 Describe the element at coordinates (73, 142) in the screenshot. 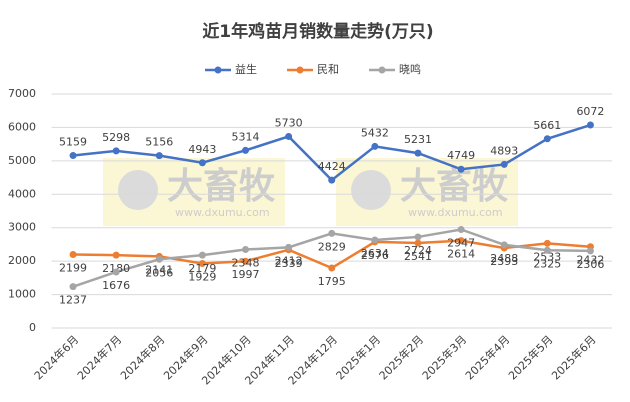

I see `data-label: 5159` at that location.